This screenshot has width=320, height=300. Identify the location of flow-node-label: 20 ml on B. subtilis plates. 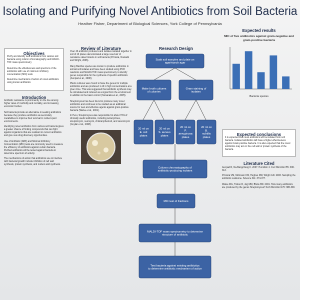
(206, 132).